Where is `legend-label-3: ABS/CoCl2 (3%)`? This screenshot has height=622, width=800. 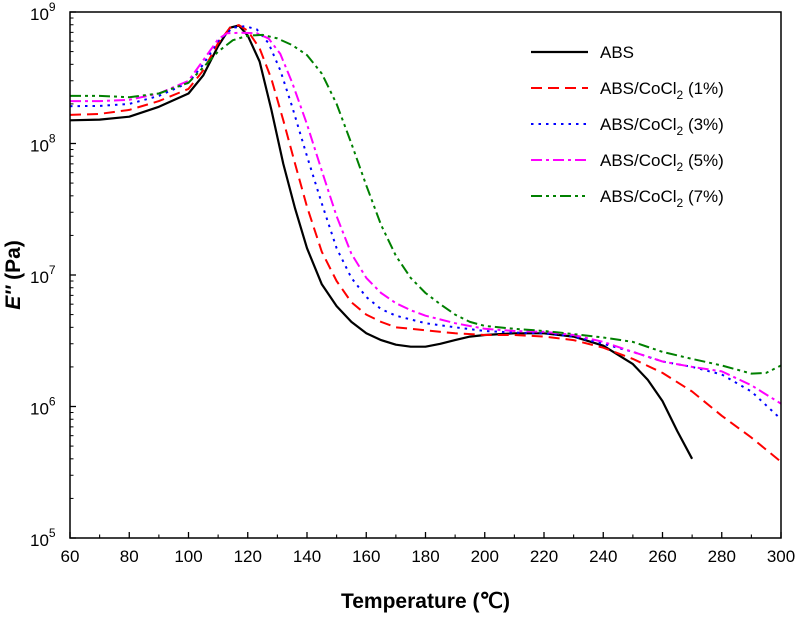
legend-label-3: ABS/CoCl2 (3%) is located at coordinates (662, 126).